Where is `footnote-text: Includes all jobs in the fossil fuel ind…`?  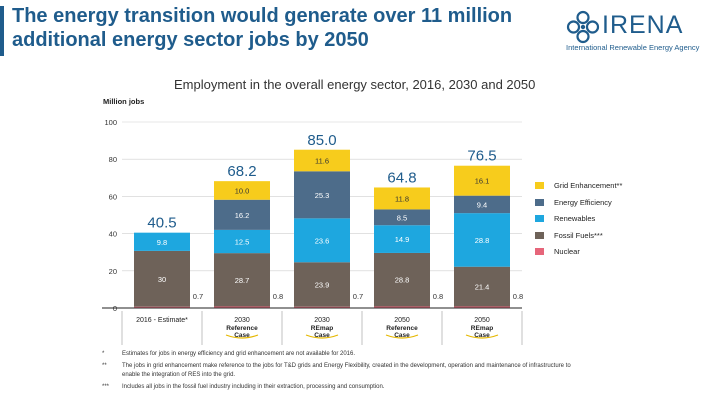
footnote-text: Includes all jobs in the fossil fuel ind… is located at coordinates (253, 387).